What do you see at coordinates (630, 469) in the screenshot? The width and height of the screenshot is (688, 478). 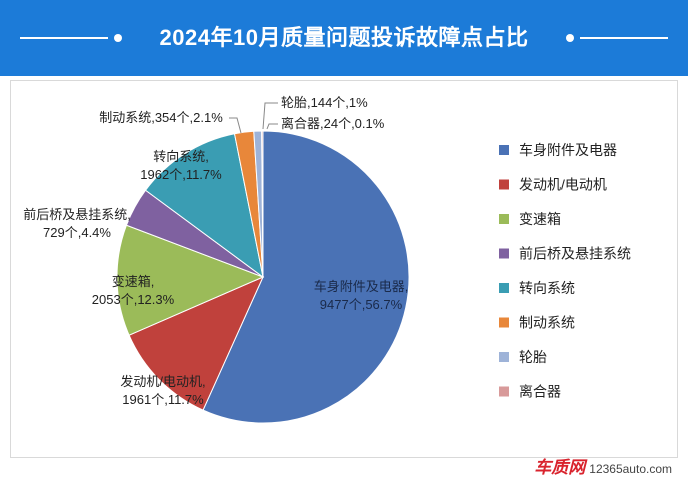 I see `site-url: 12365auto.com` at bounding box center [630, 469].